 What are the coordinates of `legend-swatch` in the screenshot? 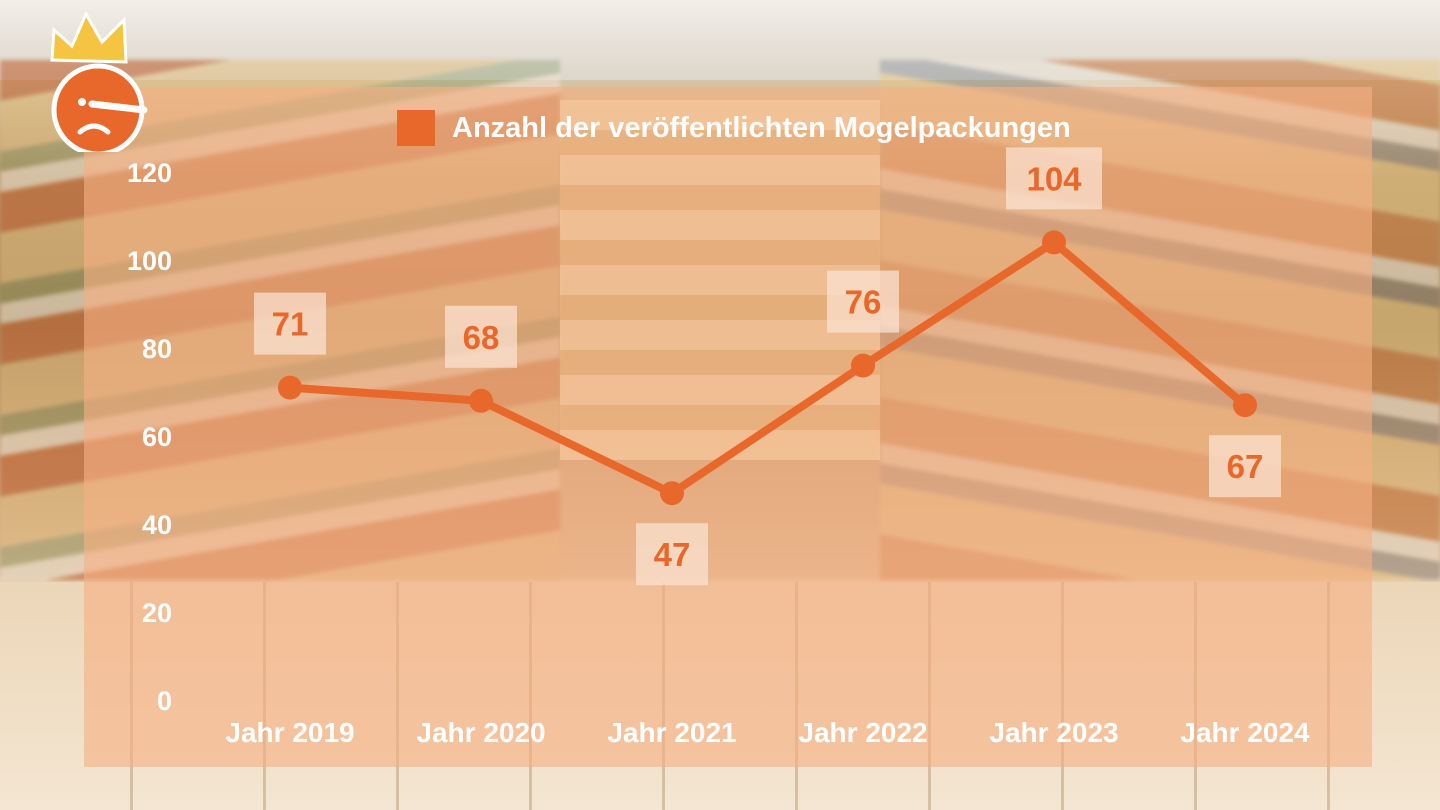 It's located at (416, 128).